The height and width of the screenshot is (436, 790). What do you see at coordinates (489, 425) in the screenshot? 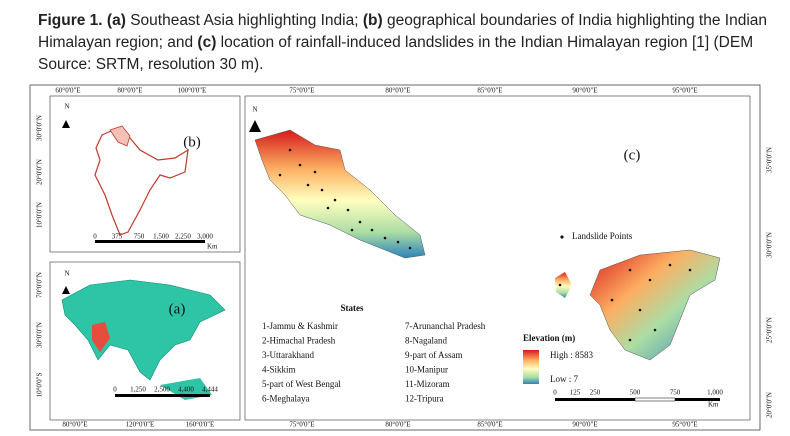
I see `bottom-tick-label: 85°0'0"E` at bounding box center [489, 425].